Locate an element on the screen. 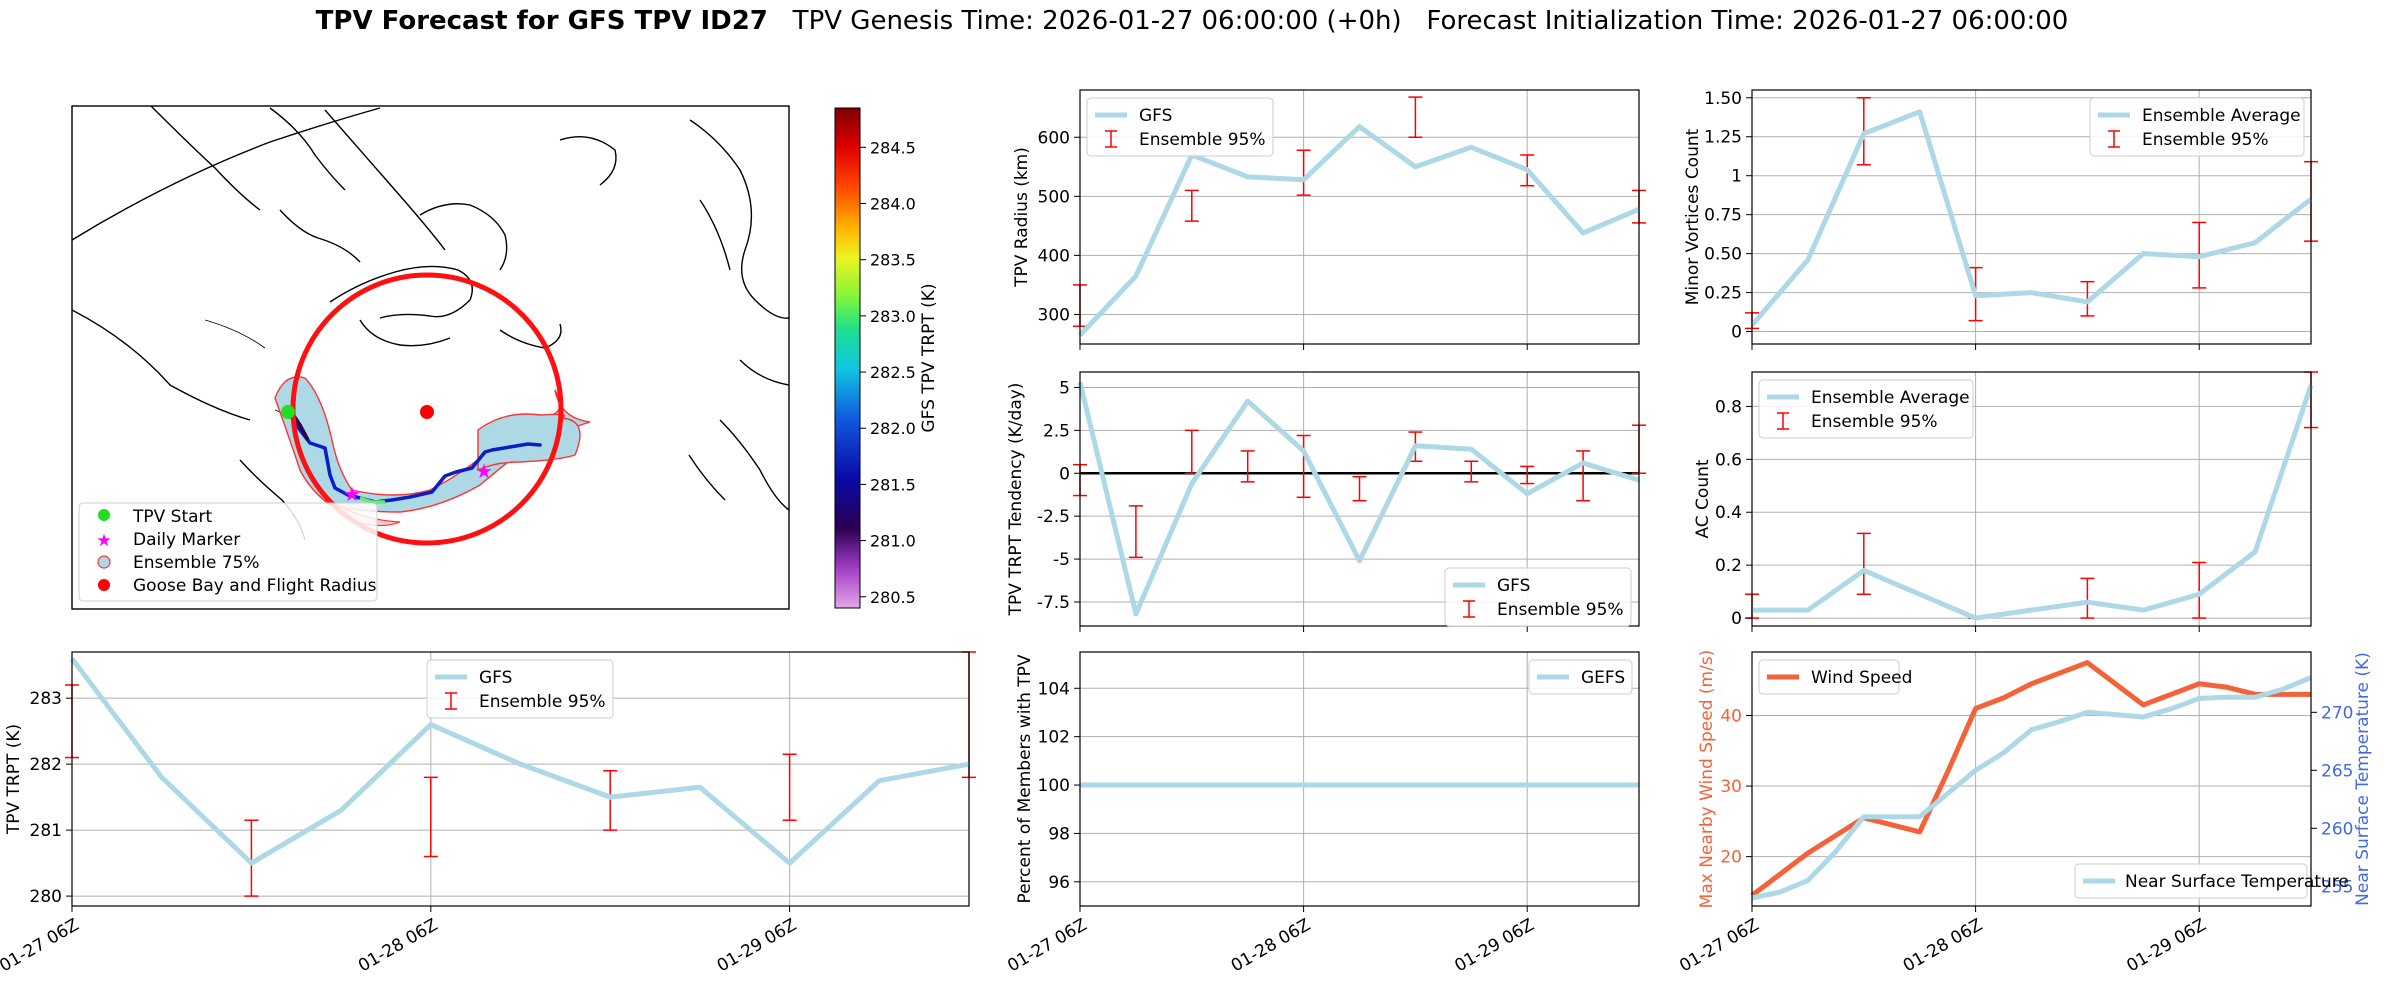 This screenshot has width=2384, height=982. coastlines is located at coordinates (430, 323).